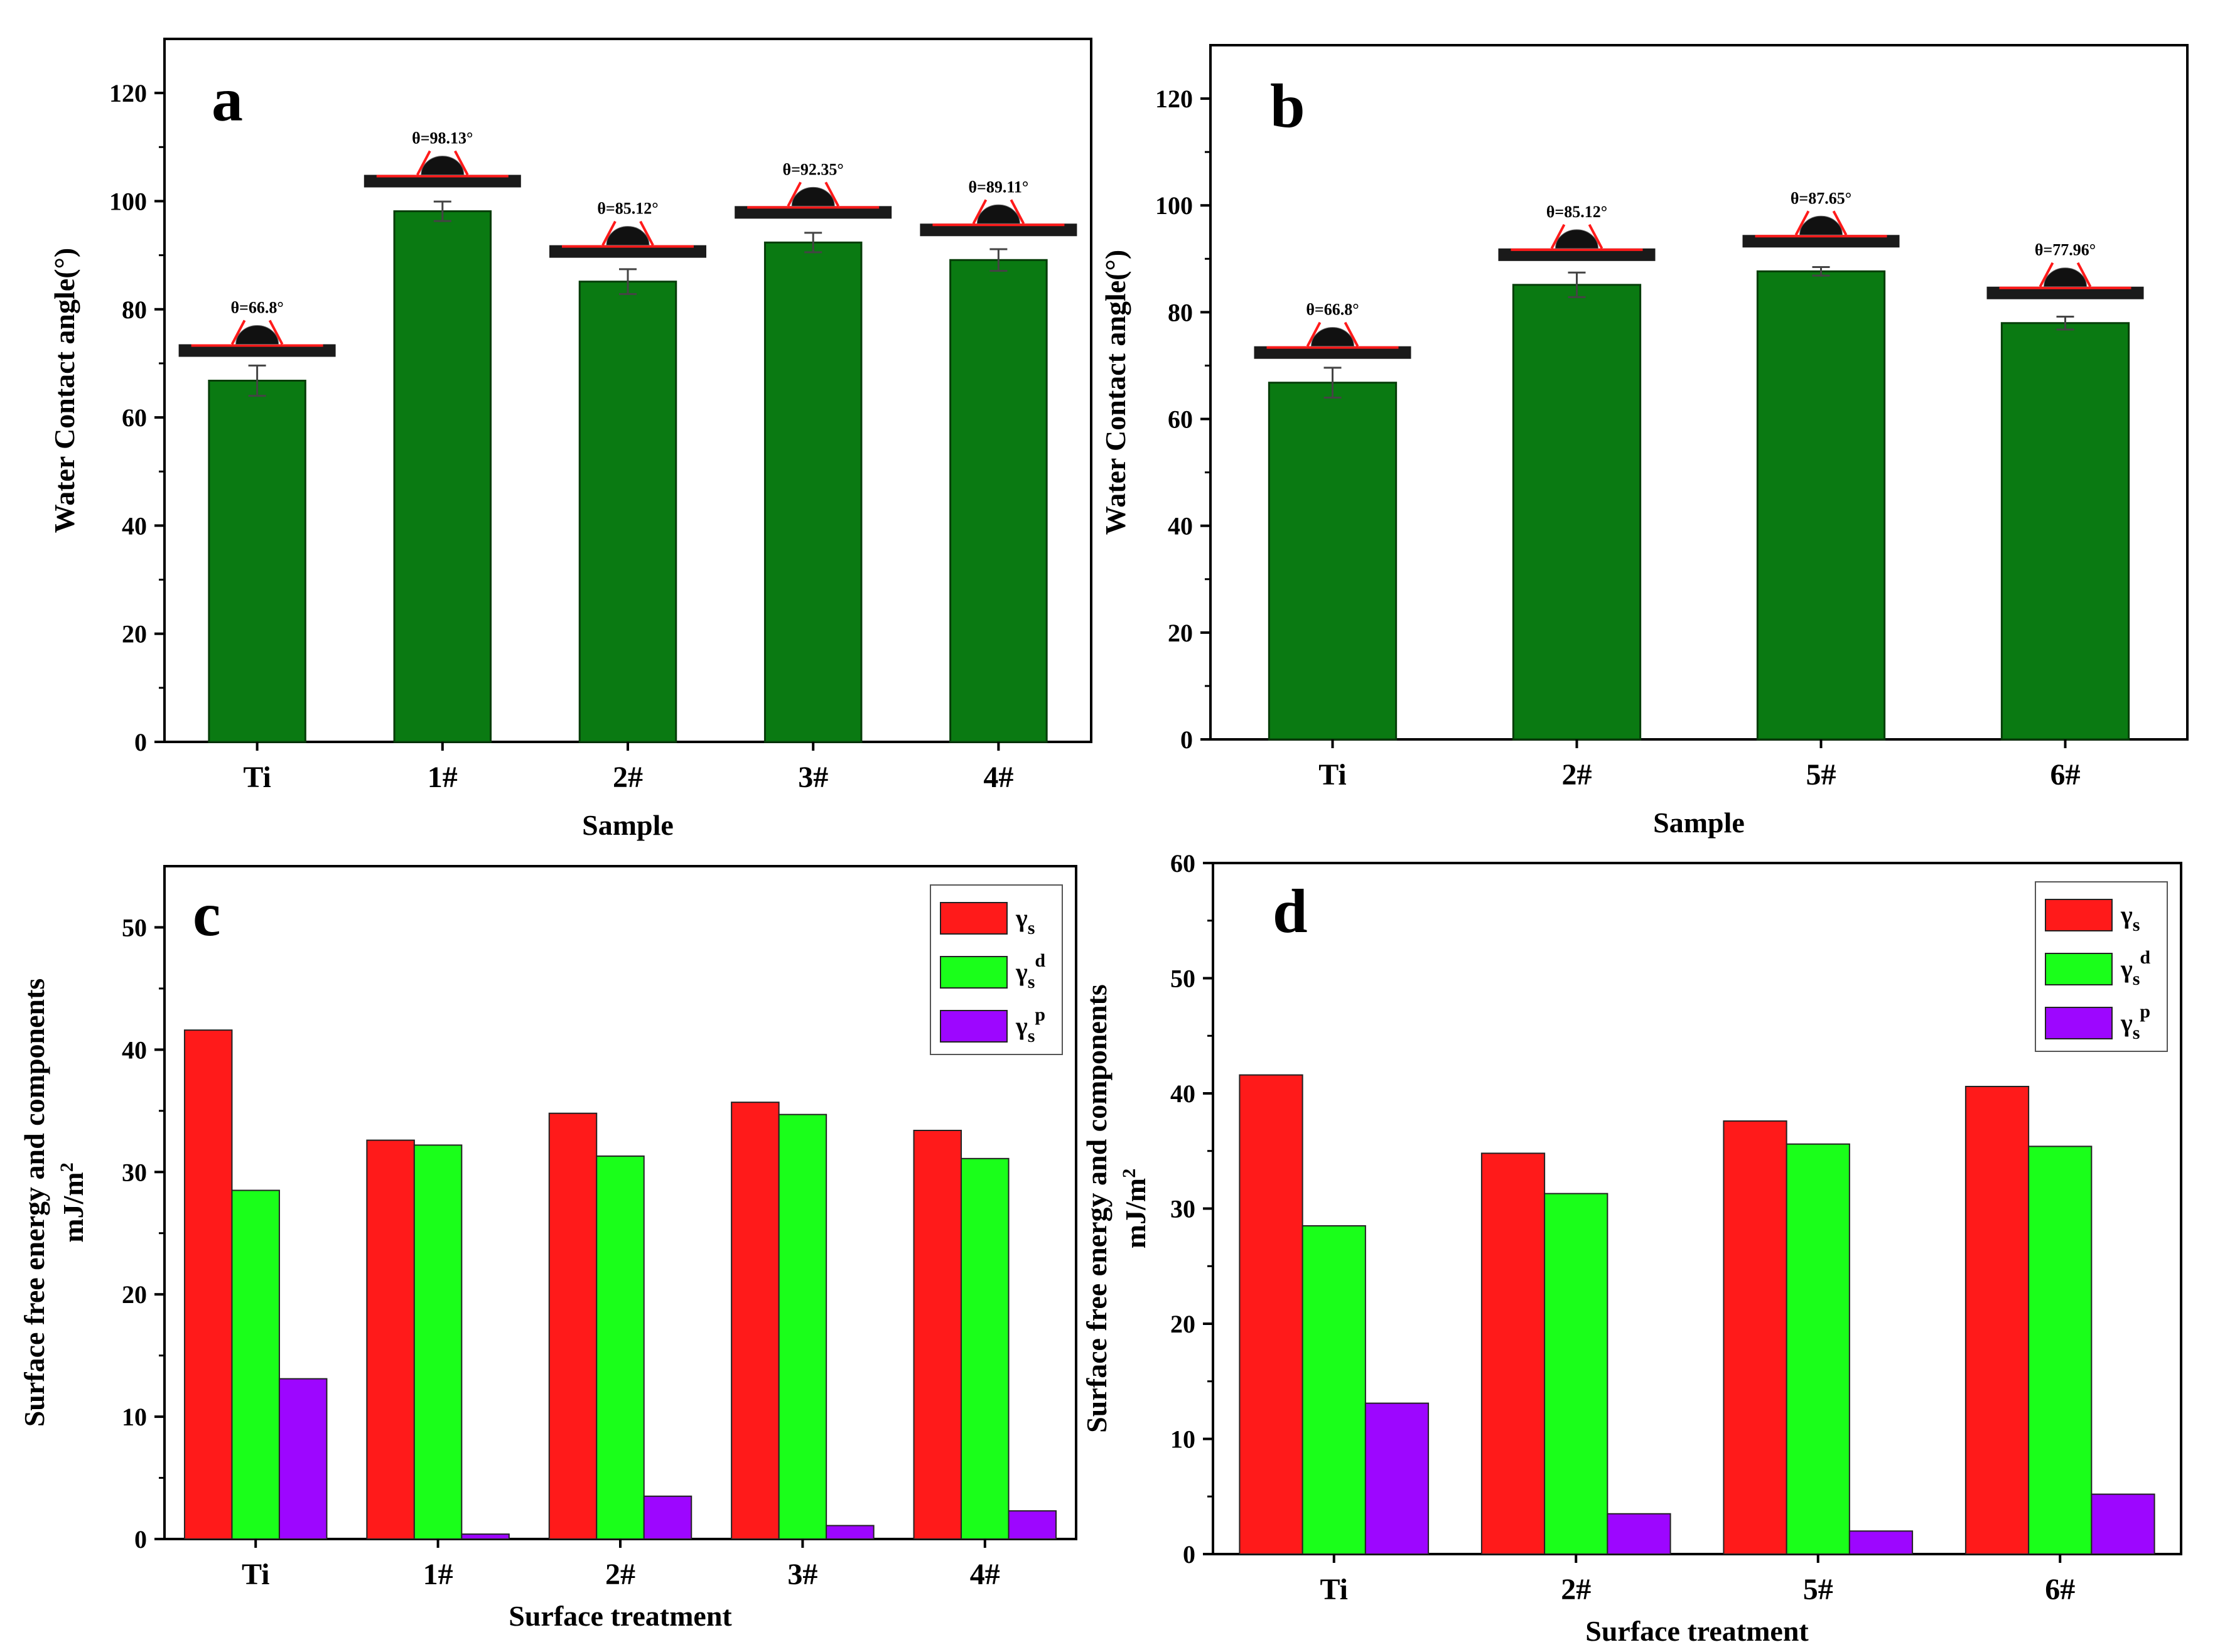 This screenshot has height=1652, width=2220. I want to click on x-tick-label: 3#, so click(802, 1574).